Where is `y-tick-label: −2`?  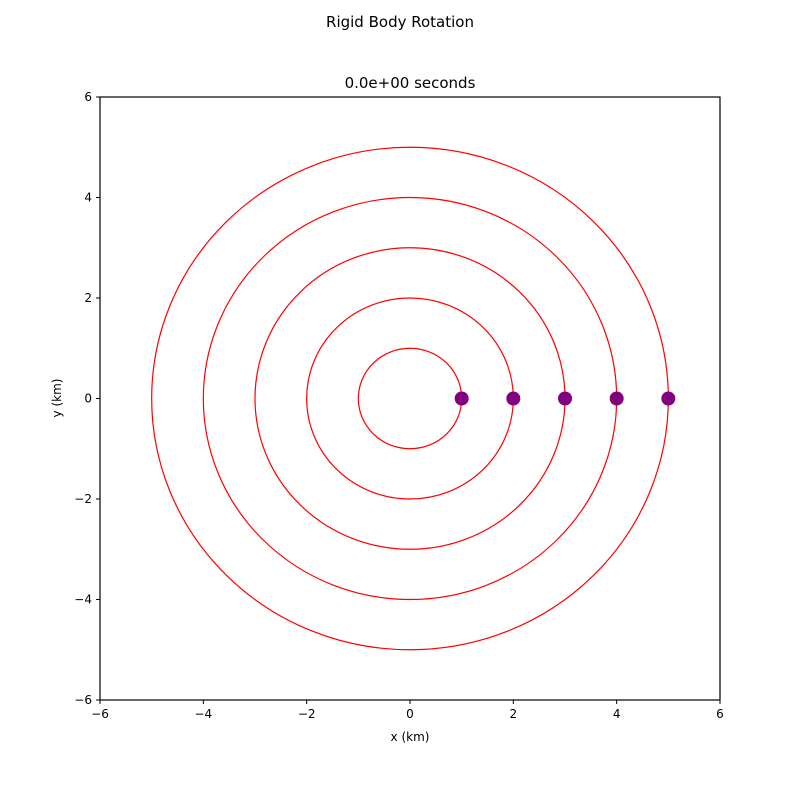
y-tick-label: −2 is located at coordinates (83, 499).